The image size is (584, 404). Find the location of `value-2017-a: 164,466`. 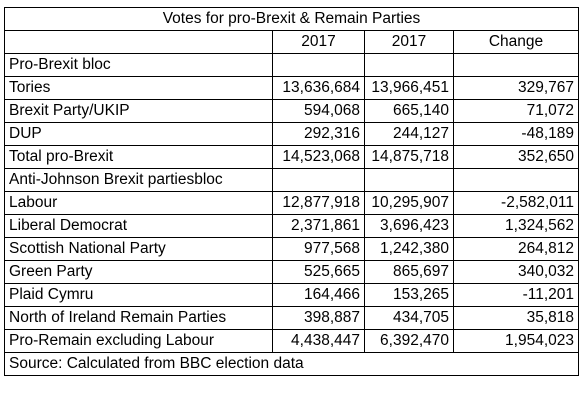

value-2017-a: 164,466 is located at coordinates (318, 295).